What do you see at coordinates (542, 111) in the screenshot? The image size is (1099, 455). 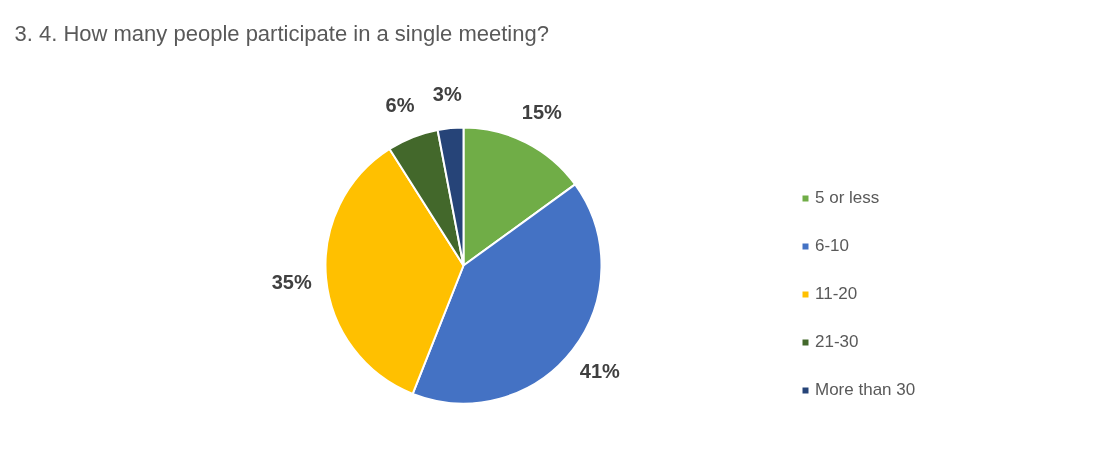 I see `data-label: 15%` at bounding box center [542, 111].